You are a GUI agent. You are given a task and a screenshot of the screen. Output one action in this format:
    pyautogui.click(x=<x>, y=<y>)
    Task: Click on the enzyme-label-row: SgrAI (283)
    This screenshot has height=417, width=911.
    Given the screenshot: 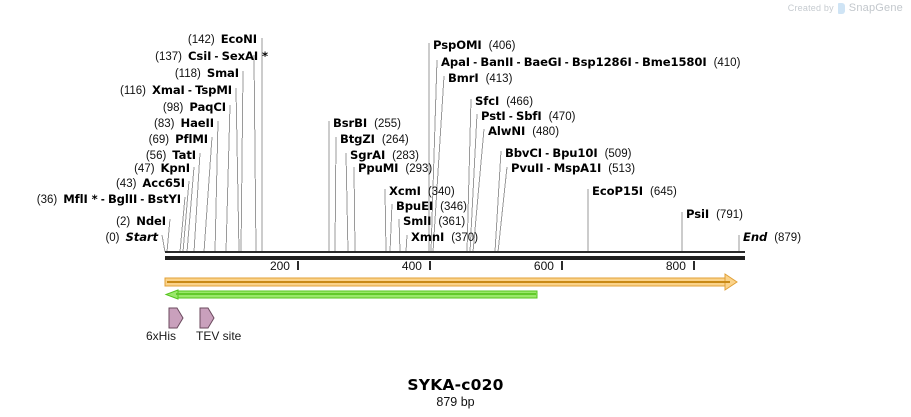 What is the action you would take?
    pyautogui.click(x=384, y=156)
    